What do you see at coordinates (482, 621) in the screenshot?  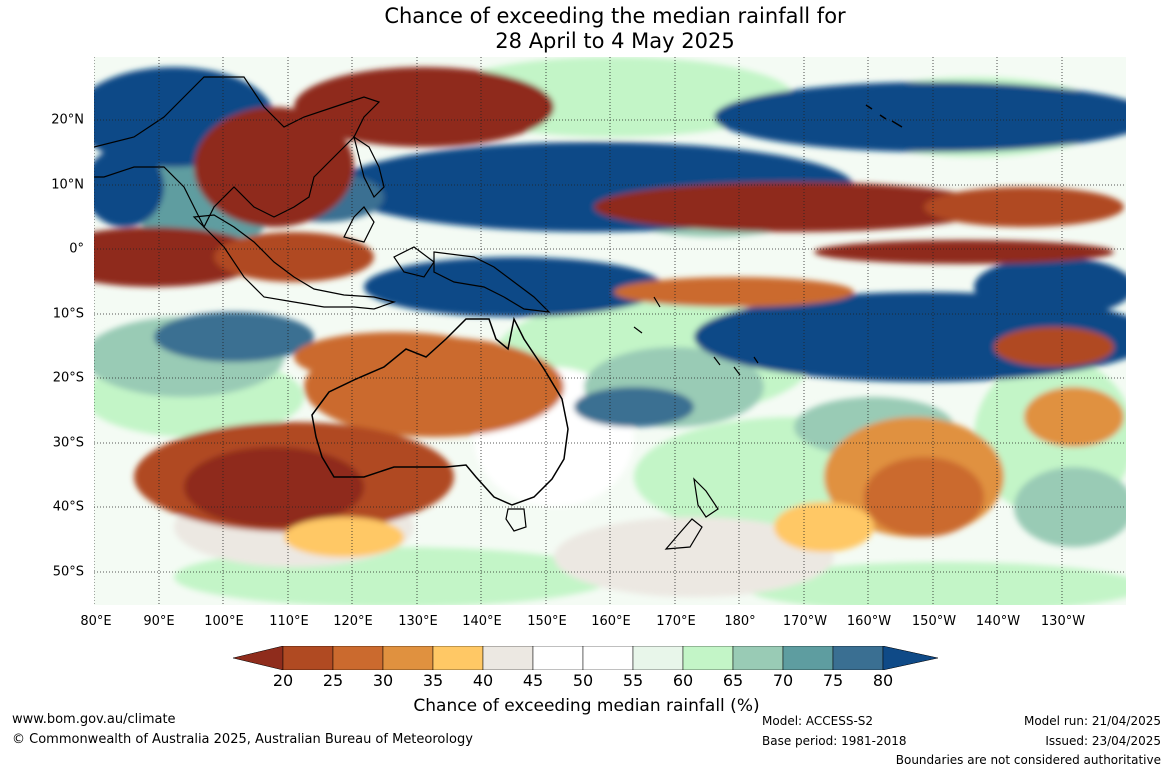 I see `lon-label: 140°E` at bounding box center [482, 621].